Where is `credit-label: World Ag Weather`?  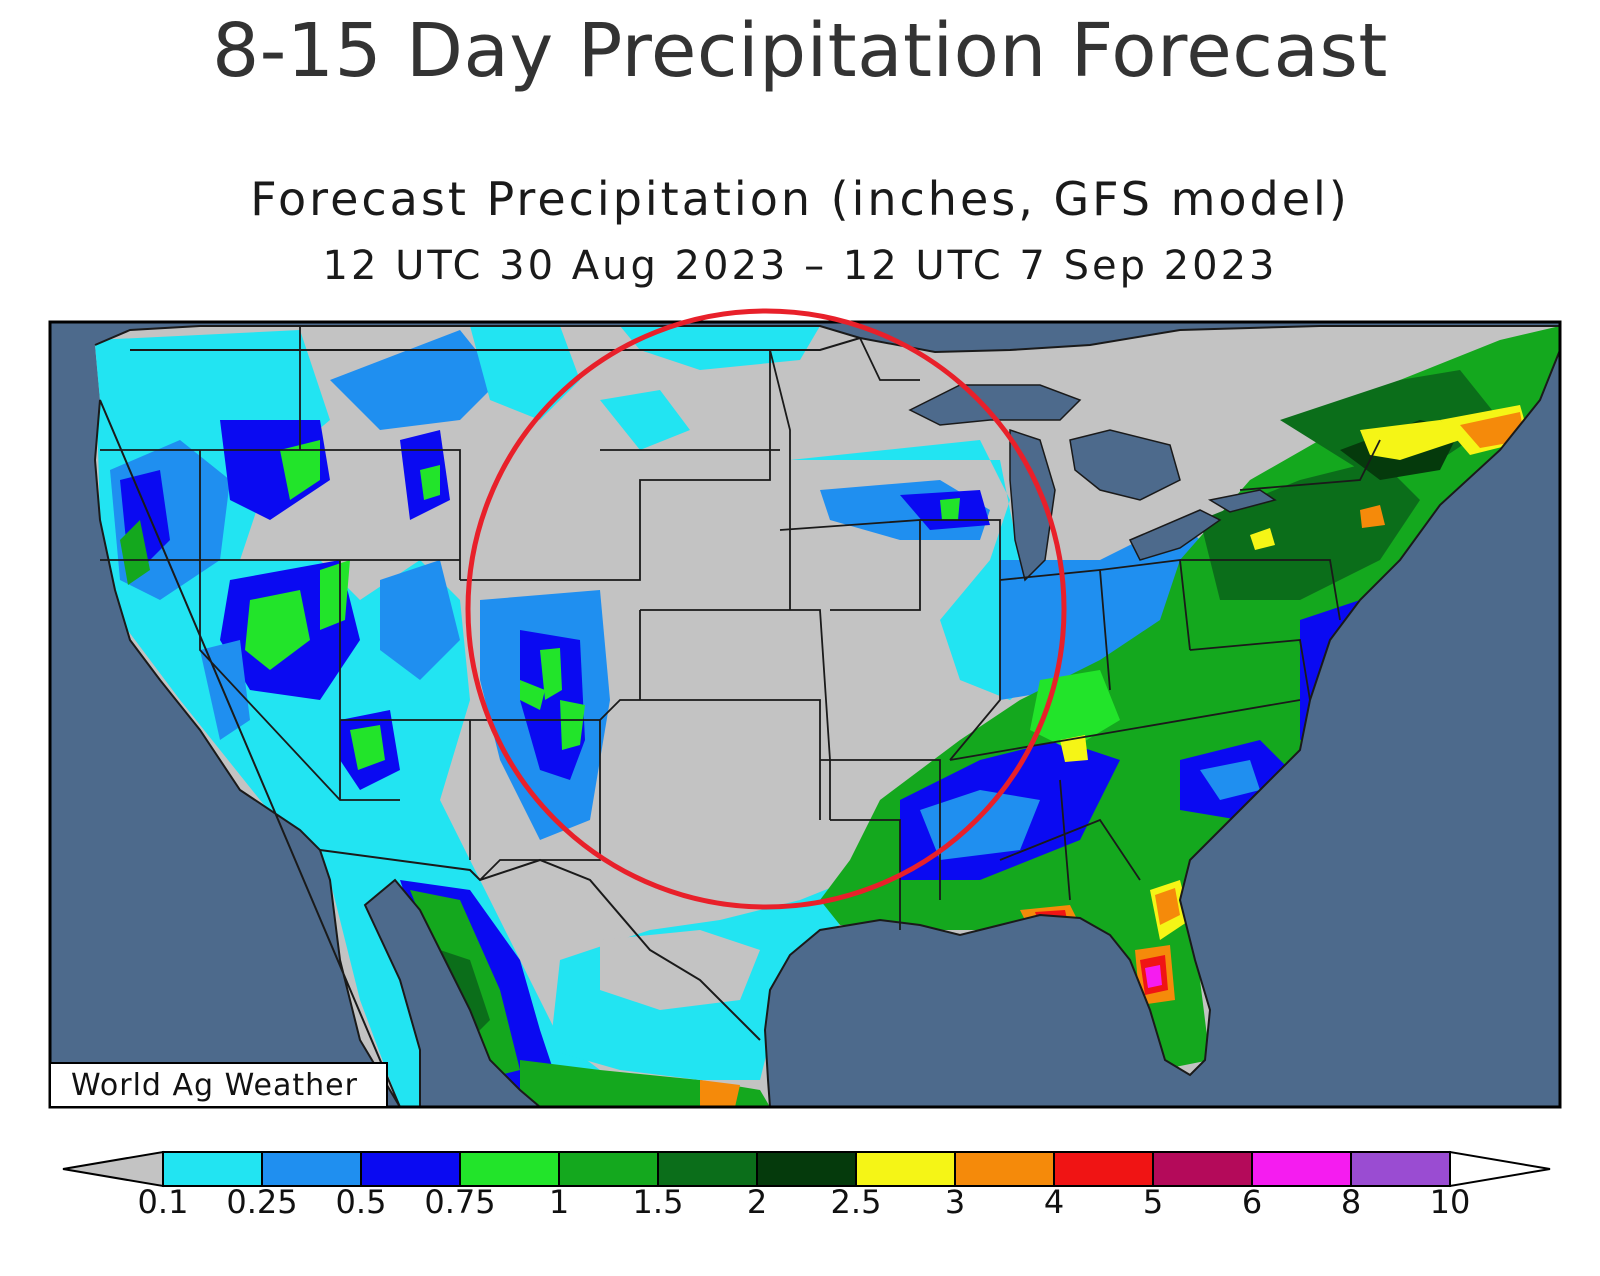
credit-label: World Ag Weather is located at coordinates (219, 1084).